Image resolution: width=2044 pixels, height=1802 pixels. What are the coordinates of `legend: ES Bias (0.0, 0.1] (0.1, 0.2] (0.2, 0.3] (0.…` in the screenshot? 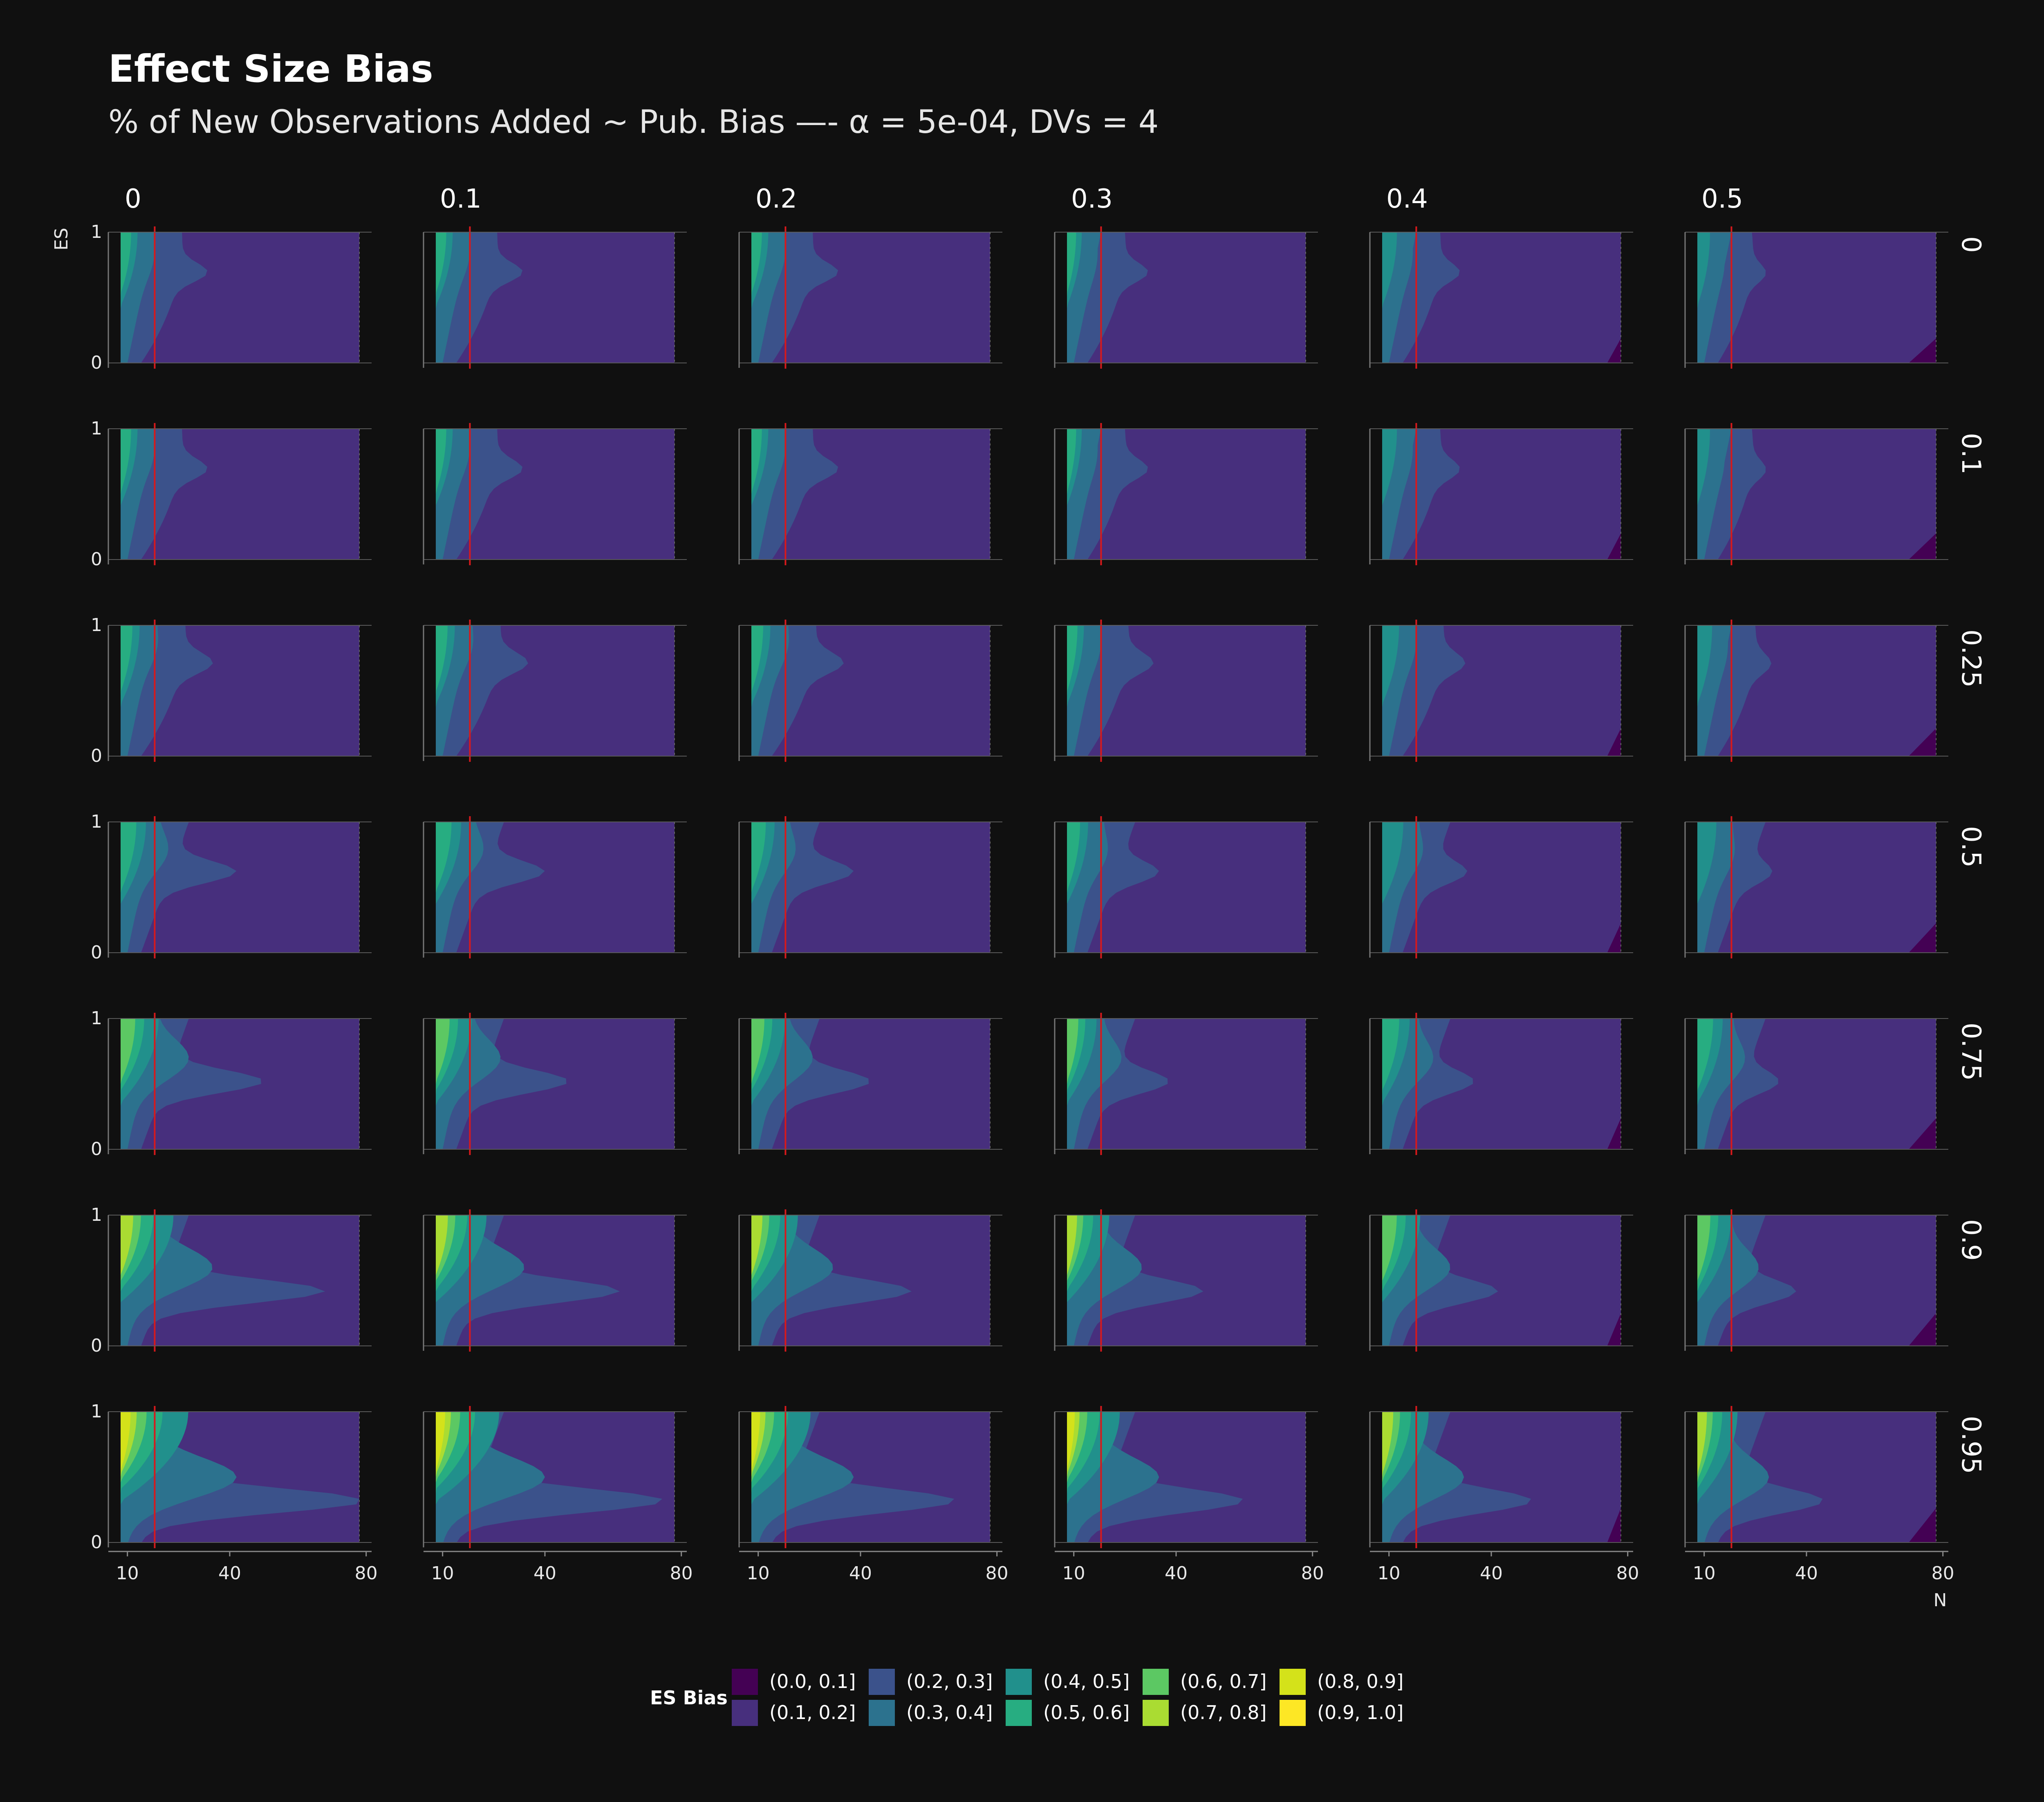 It's located at (1027, 1697).